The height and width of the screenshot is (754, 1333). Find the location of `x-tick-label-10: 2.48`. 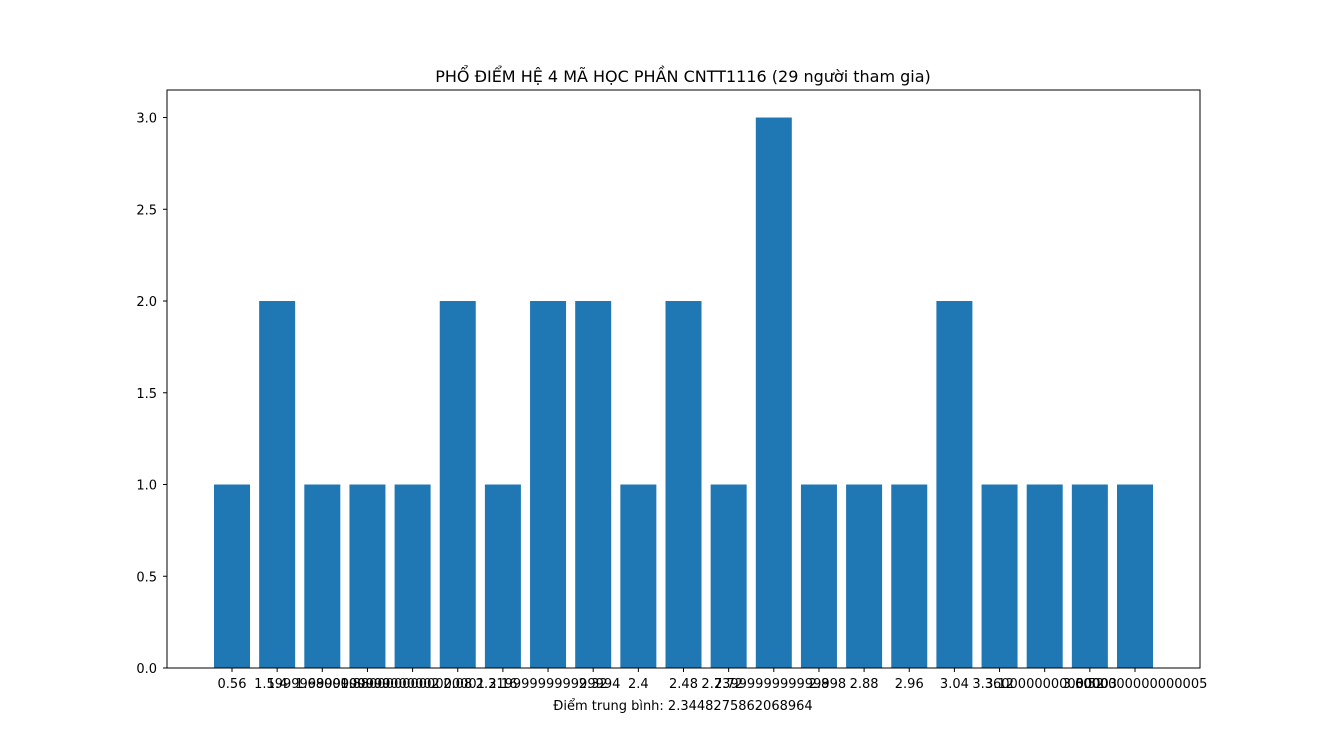

x-tick-label-10: 2.48 is located at coordinates (683, 684).